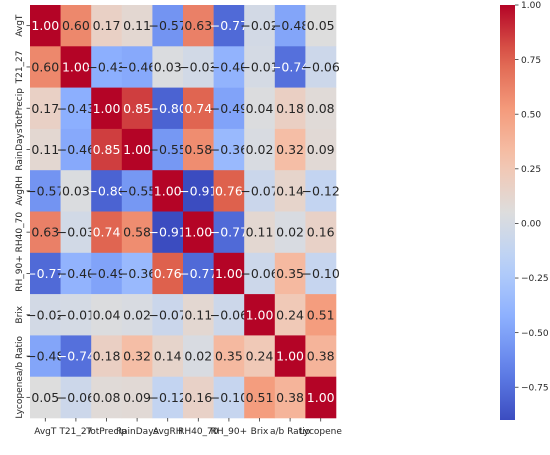 The image size is (550, 455). What do you see at coordinates (321, 232) in the screenshot?
I see `heatmap-cell-RH40_70-Lycopene` at bounding box center [321, 232].